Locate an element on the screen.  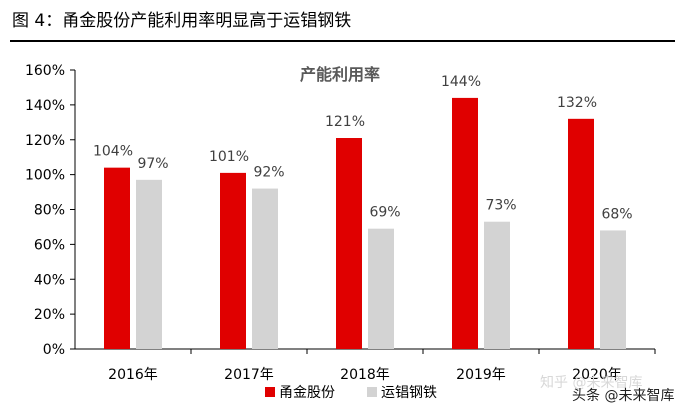
y-tick-label: 20% is located at coordinates (49, 315).